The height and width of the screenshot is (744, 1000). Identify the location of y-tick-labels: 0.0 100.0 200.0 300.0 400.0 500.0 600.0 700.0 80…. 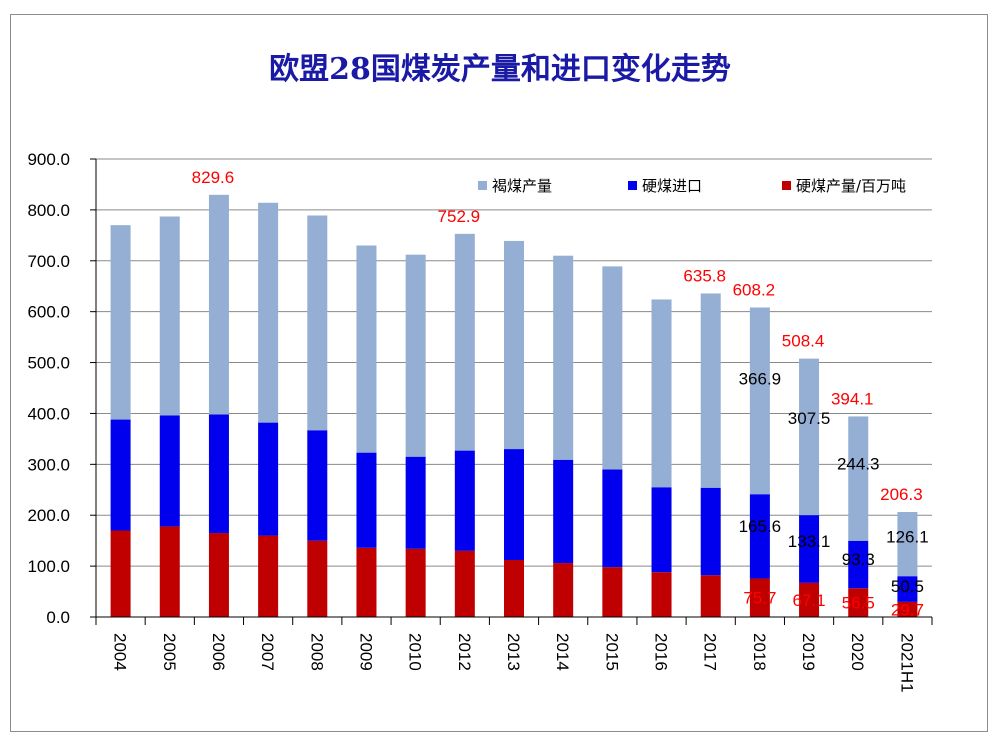
(48, 388).